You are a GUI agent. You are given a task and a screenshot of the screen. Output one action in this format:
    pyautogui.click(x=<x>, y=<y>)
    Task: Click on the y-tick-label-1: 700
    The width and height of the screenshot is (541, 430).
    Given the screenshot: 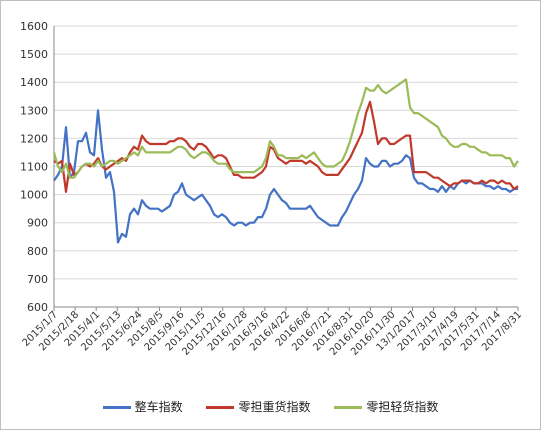 What is the action you would take?
    pyautogui.click(x=37, y=279)
    